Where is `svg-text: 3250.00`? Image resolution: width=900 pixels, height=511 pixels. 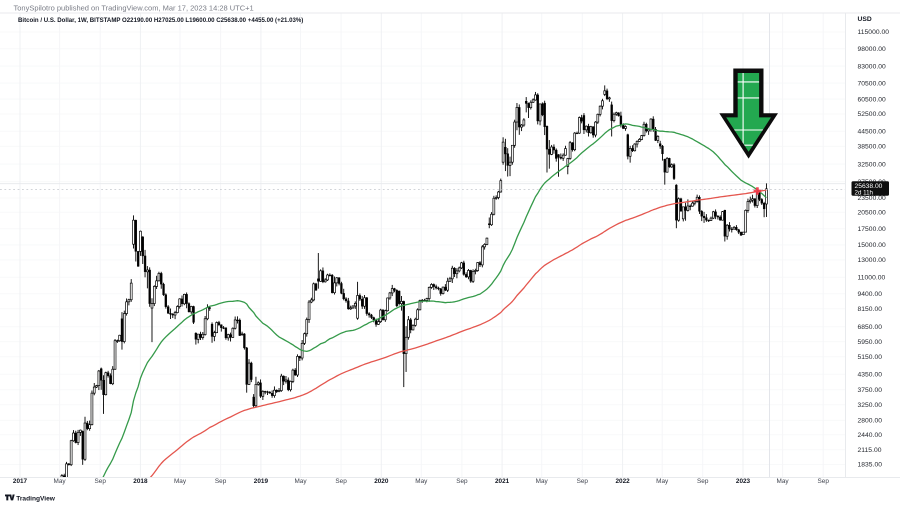 svg-text: 3250.00 is located at coordinates (870, 405).